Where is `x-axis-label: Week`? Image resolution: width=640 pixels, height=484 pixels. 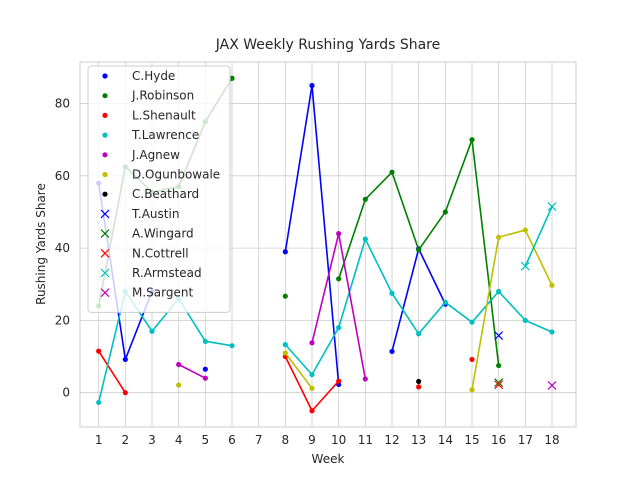 x-axis-label: Week is located at coordinates (328, 459).